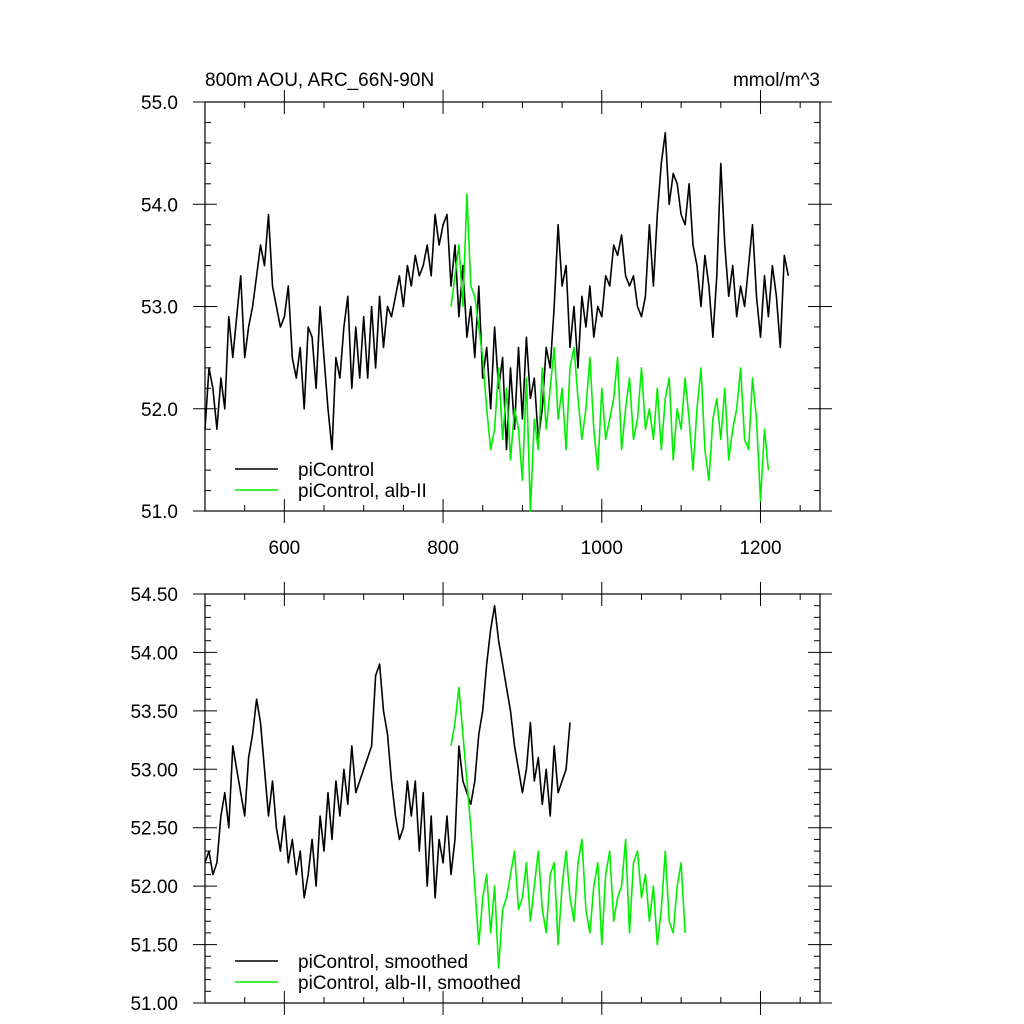 This screenshot has height=1024, width=1024. What do you see at coordinates (443, 548) in the screenshot?
I see `x-tick-label: 800` at bounding box center [443, 548].